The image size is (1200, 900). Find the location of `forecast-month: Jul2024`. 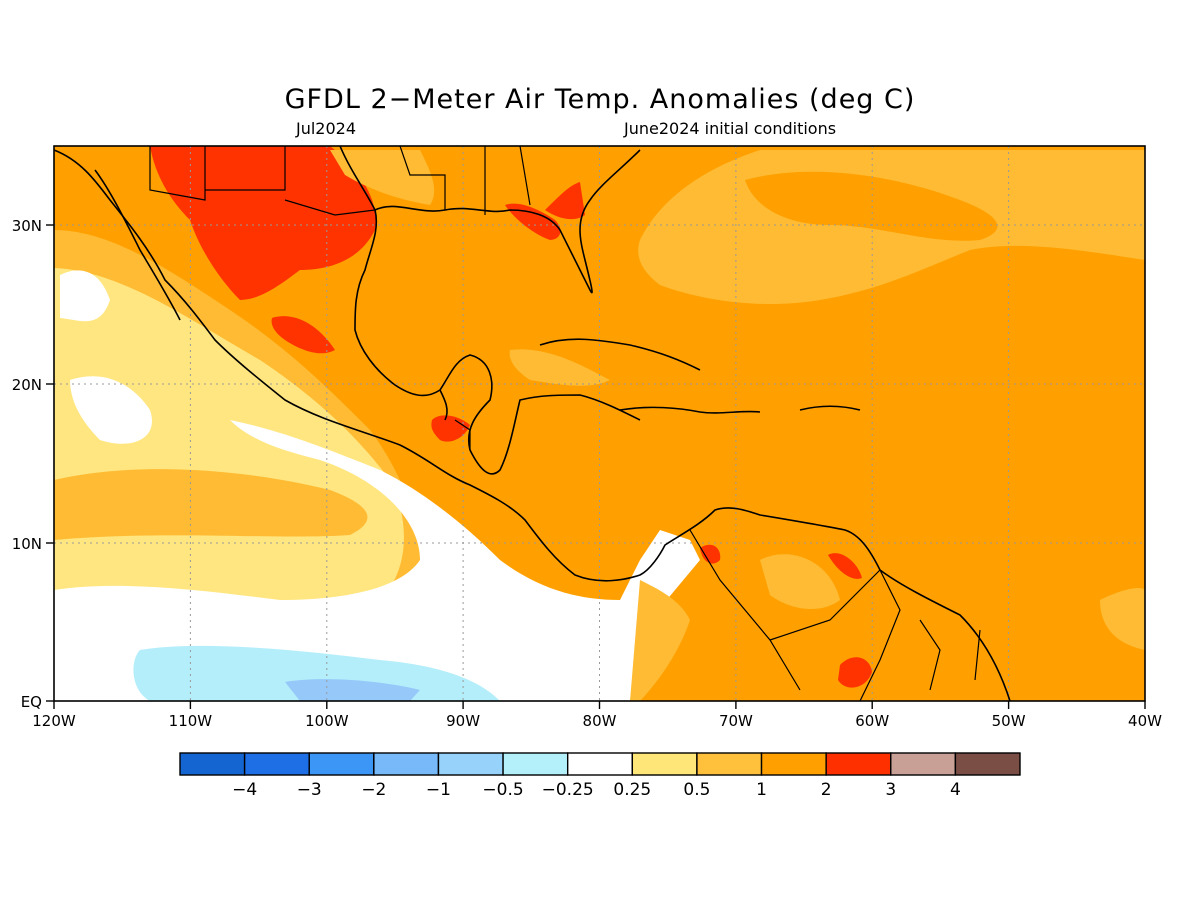

forecast-month: Jul2024 is located at coordinates (326, 128).